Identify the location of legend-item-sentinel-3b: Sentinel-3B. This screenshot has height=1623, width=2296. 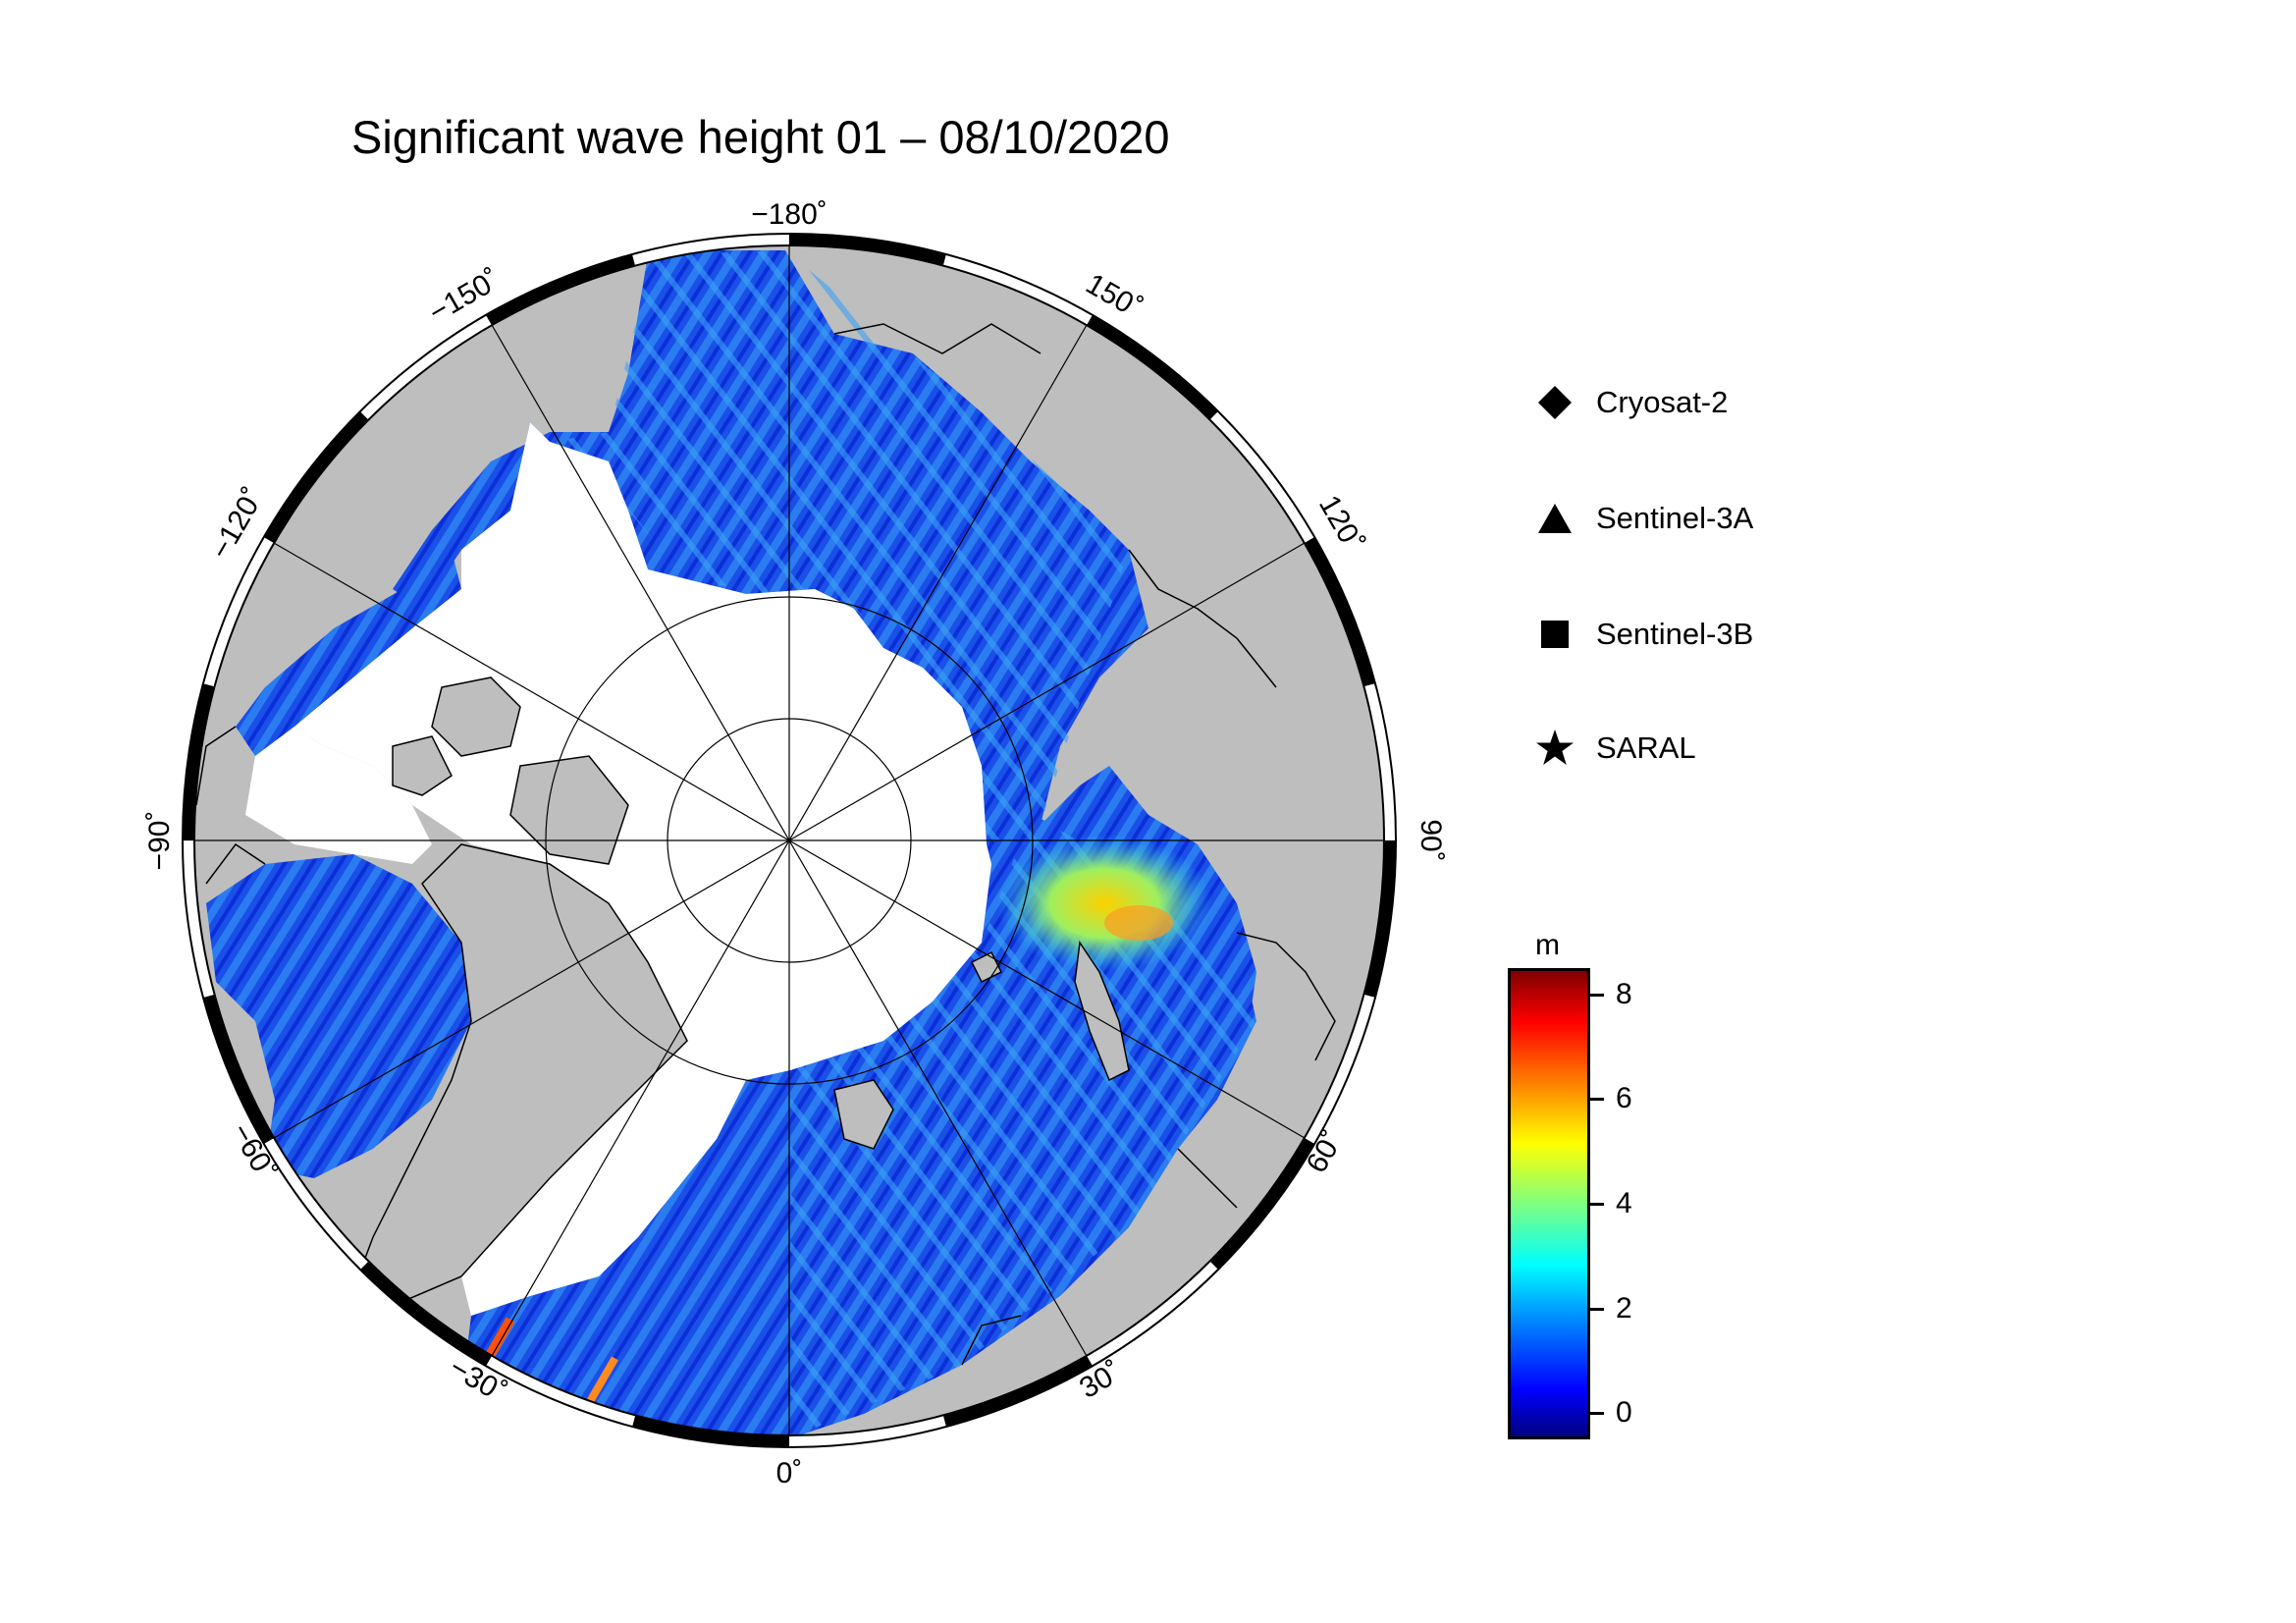
(1643, 634).